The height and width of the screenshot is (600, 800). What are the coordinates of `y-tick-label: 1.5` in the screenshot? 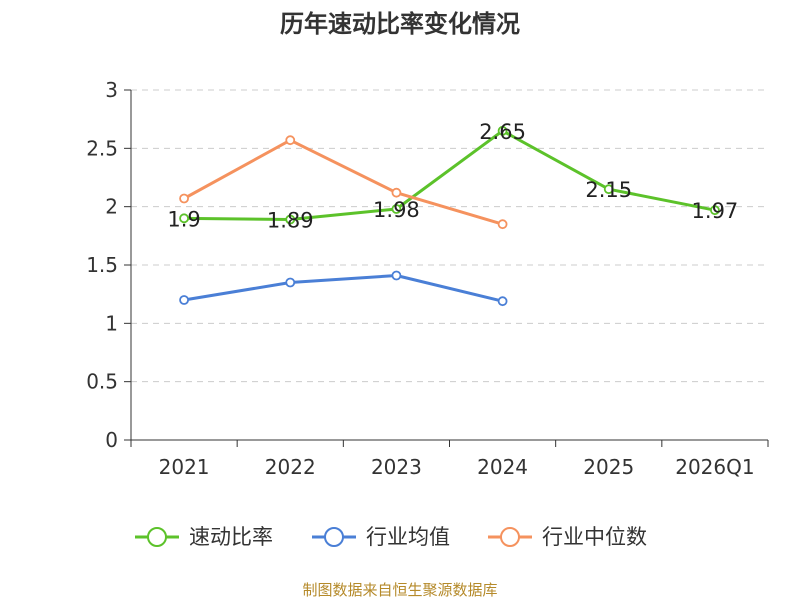 It's located at (102, 265).